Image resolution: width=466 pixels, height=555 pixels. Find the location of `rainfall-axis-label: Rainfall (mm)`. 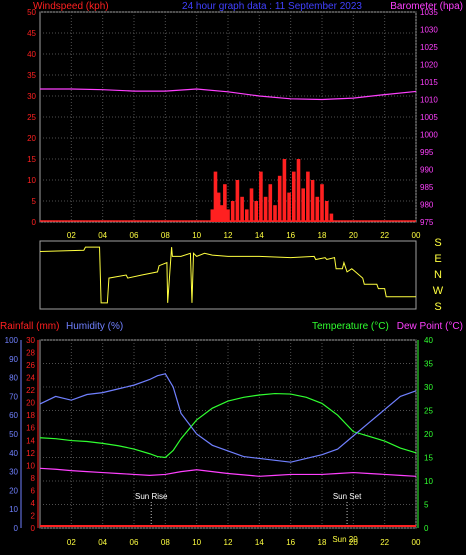

rainfall-axis-label: Rainfall (mm) is located at coordinates (29, 326).